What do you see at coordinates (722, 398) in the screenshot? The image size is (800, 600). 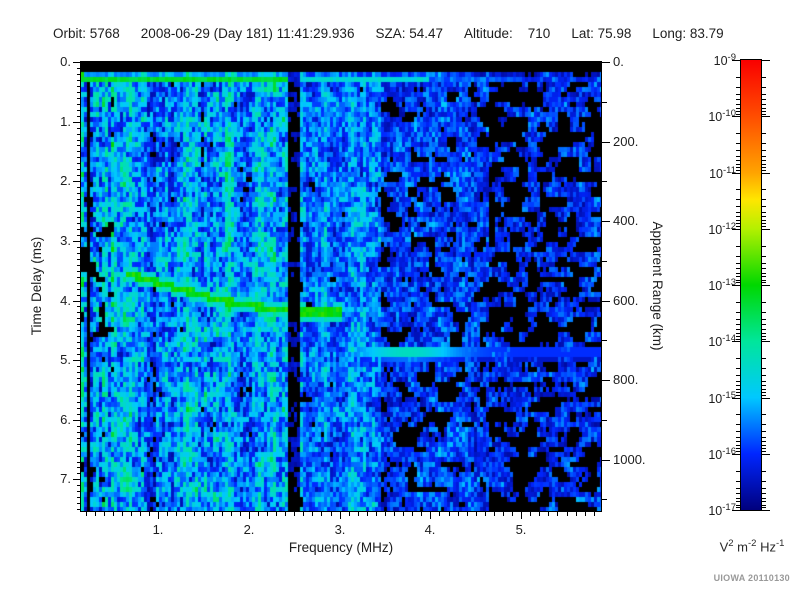 I see `colorbar-tick-label: 10-15` at bounding box center [722, 398].